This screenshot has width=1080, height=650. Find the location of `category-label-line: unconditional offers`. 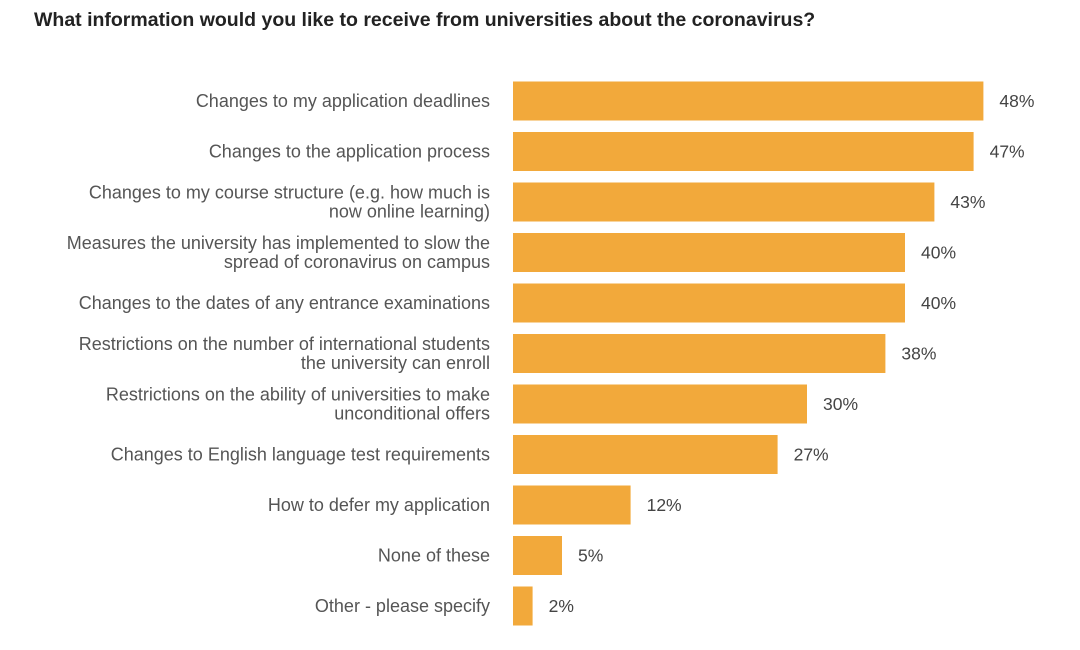

category-label-line: unconditional offers is located at coordinates (412, 414).